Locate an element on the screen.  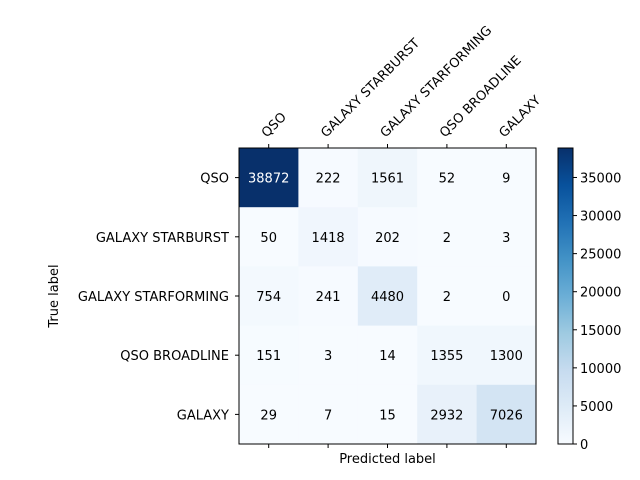
cell-value-label: 2932 is located at coordinates (446, 415).